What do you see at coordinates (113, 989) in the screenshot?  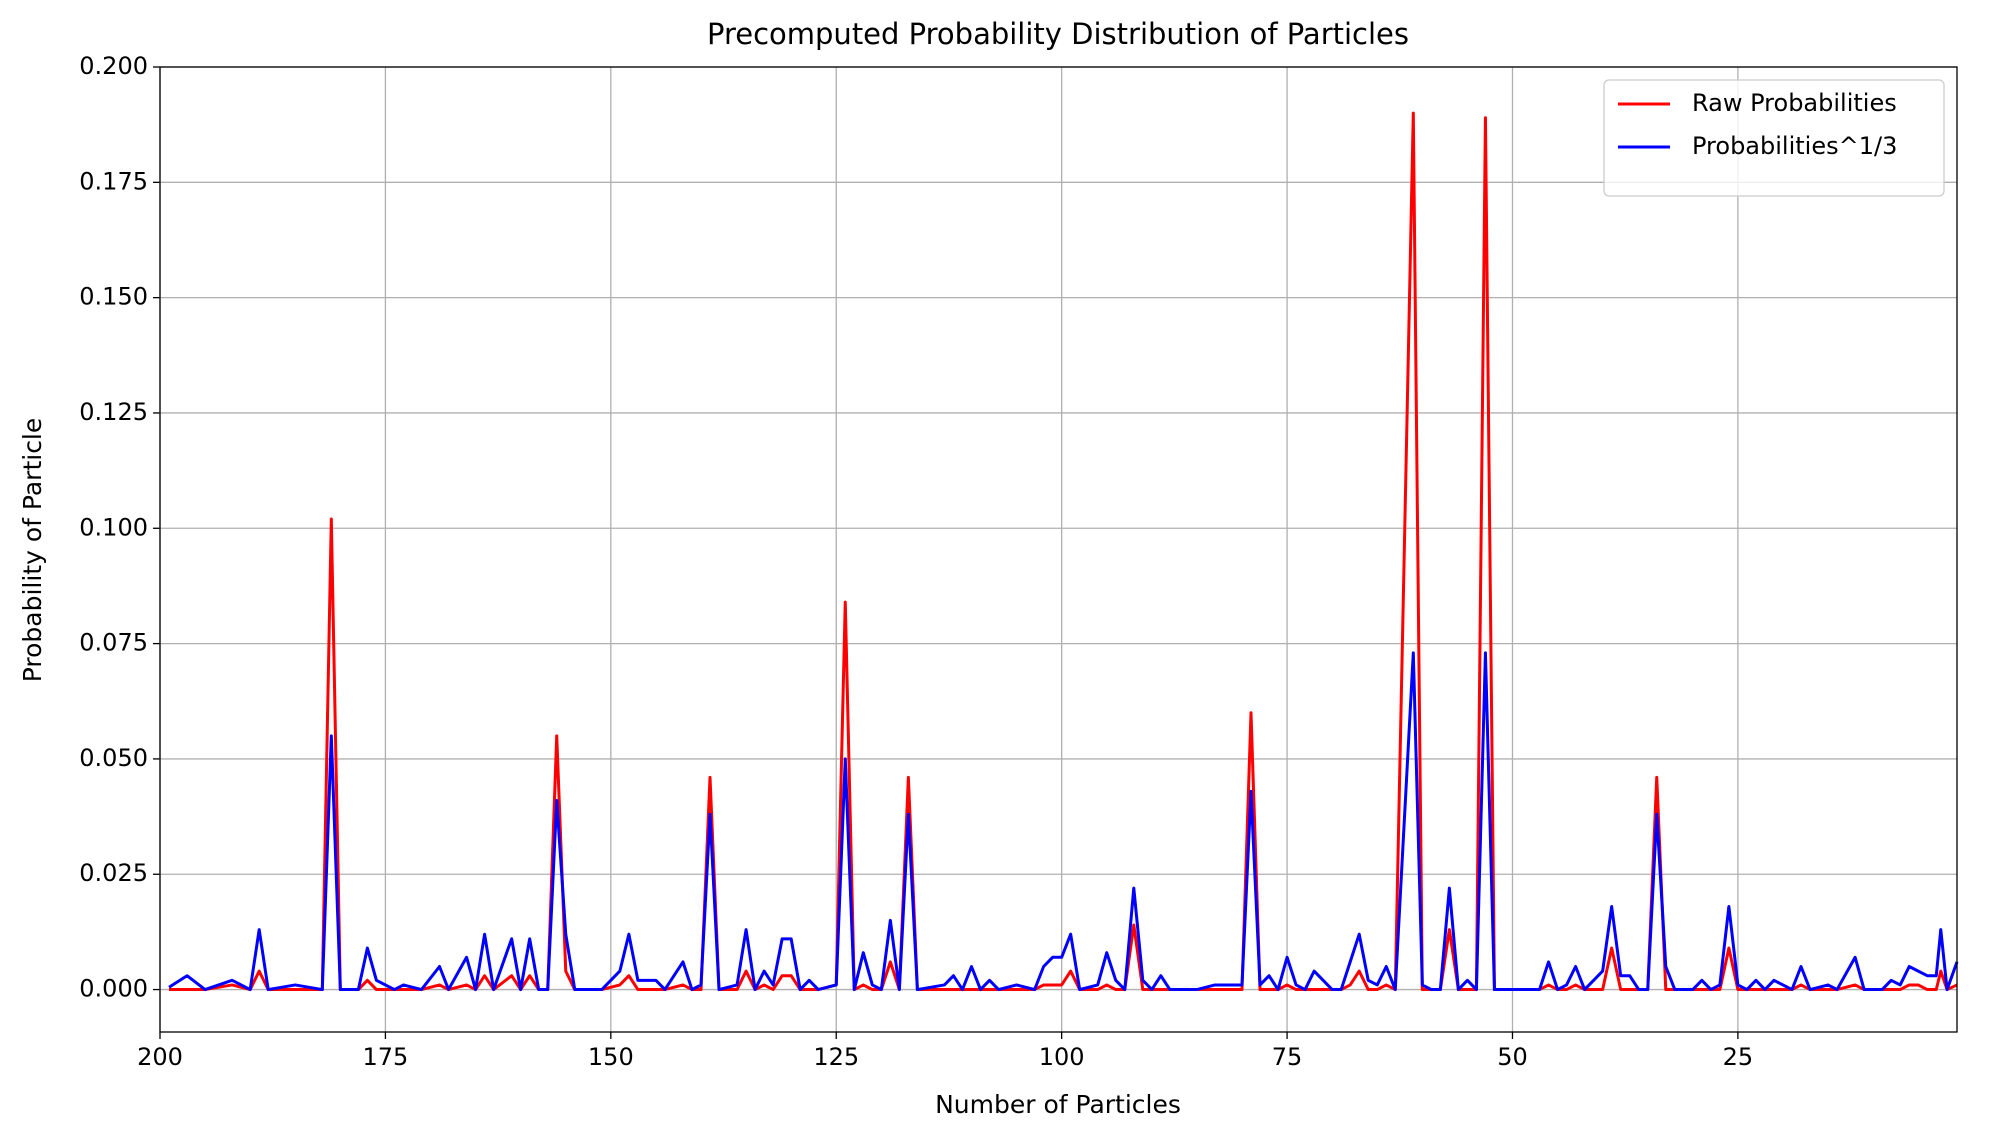 I see `y-tick-label: 0.000` at bounding box center [113, 989].